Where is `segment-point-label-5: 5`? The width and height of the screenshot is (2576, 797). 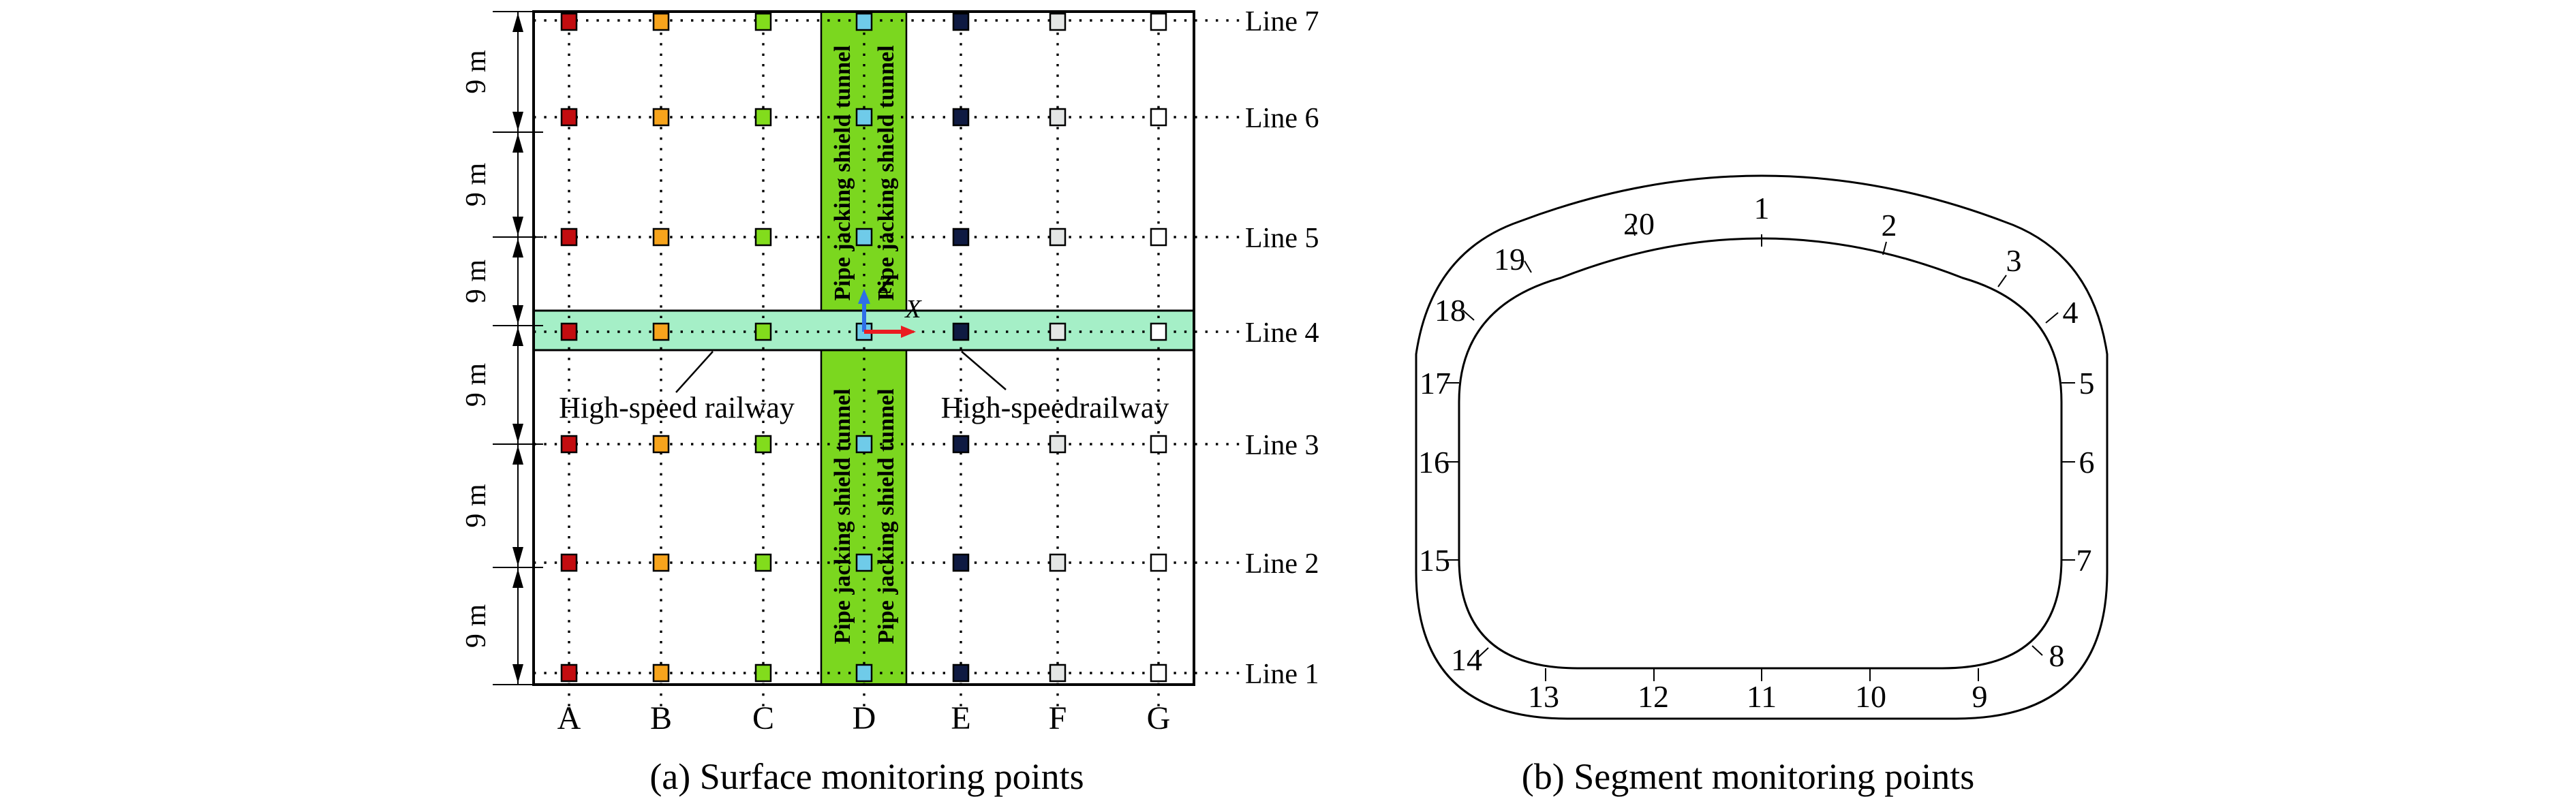
segment-point-label-5: 5 is located at coordinates (2087, 383).